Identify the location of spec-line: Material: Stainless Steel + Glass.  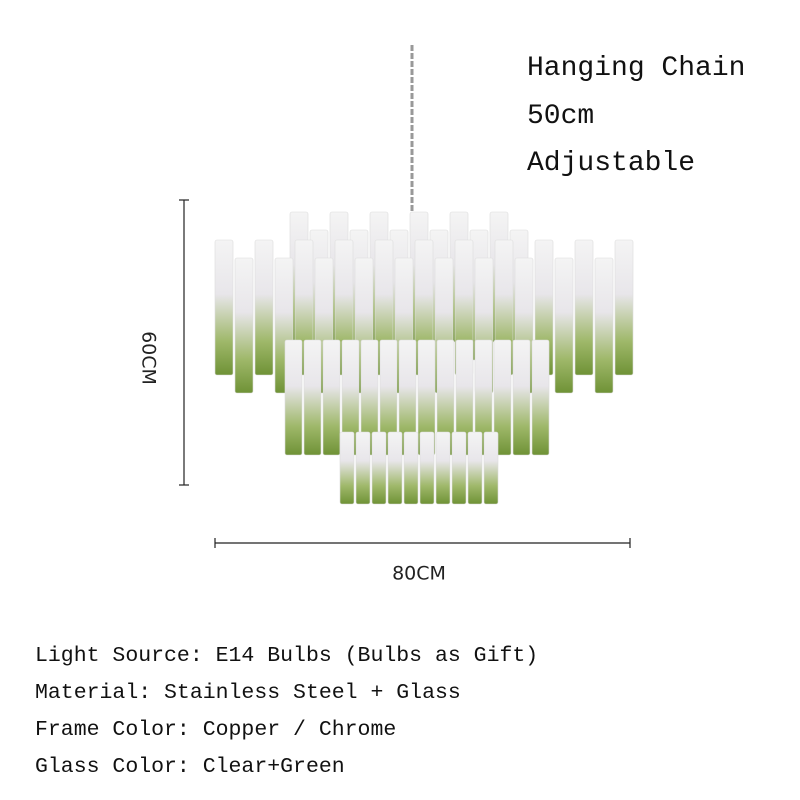
(248, 693).